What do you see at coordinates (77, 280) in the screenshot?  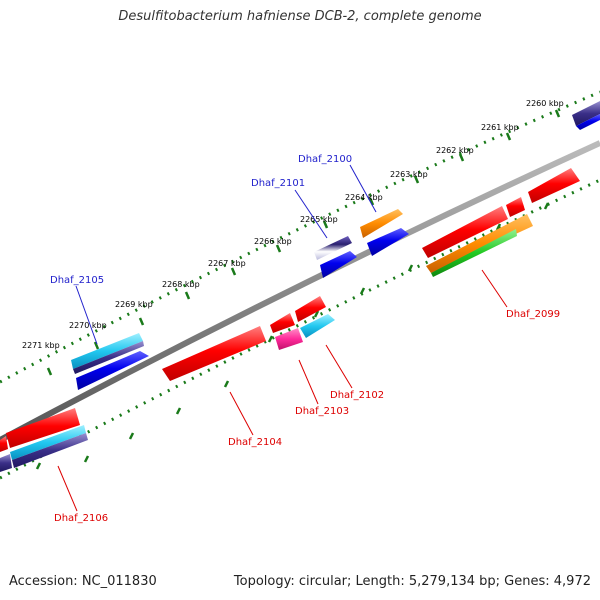 I see `gene-label-dhaf-2105: Dhaf_2105` at bounding box center [77, 280].